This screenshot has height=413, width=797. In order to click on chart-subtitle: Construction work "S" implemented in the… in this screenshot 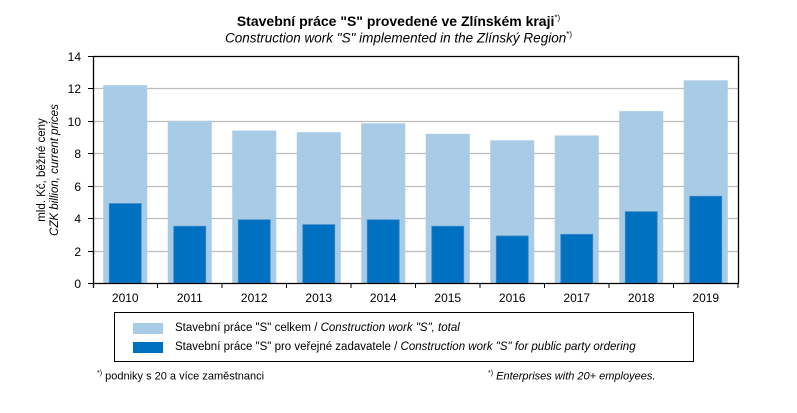, I will do `click(398, 38)`.